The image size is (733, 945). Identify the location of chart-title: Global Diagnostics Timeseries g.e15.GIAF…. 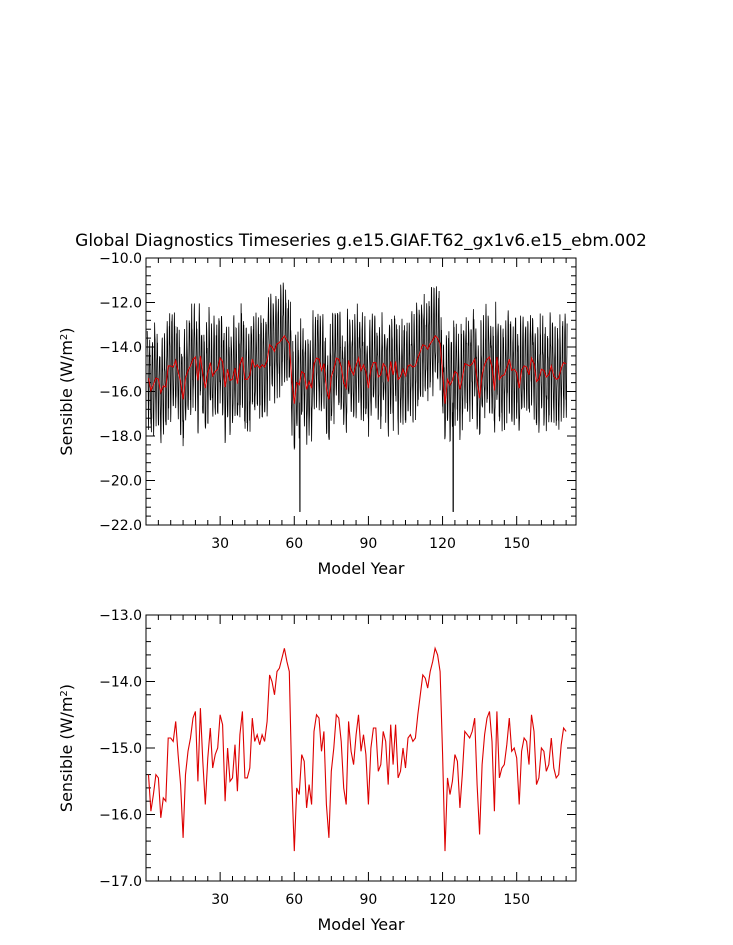
(361, 241).